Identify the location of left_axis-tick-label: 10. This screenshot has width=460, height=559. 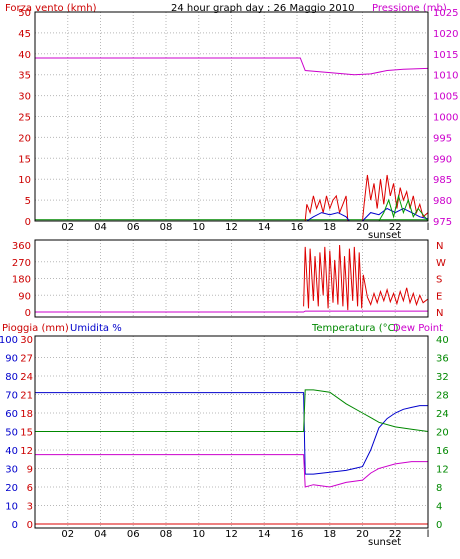
(24, 180).